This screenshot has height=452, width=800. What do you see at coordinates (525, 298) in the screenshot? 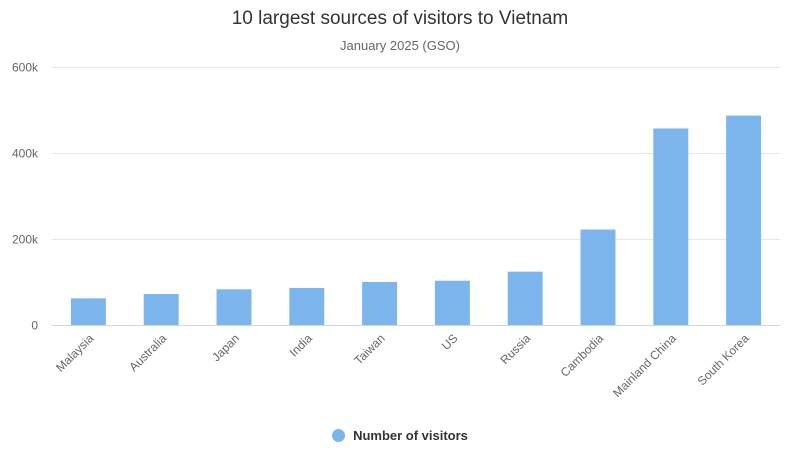
I see `bar-russia` at bounding box center [525, 298].